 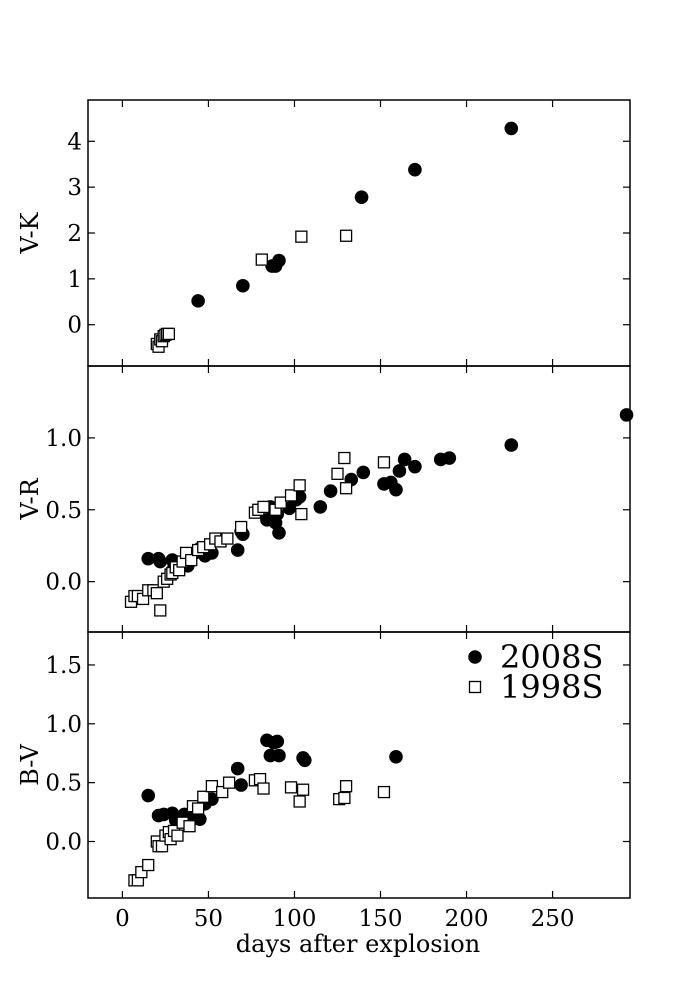 What do you see at coordinates (74, 326) in the screenshot?
I see `y-tick-label: 0` at bounding box center [74, 326].